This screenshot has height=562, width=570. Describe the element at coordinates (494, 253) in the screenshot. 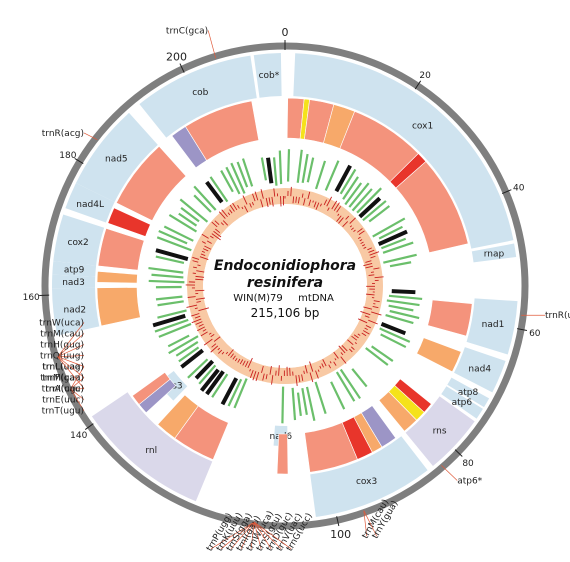

I see `gene-box-rnap` at that location.